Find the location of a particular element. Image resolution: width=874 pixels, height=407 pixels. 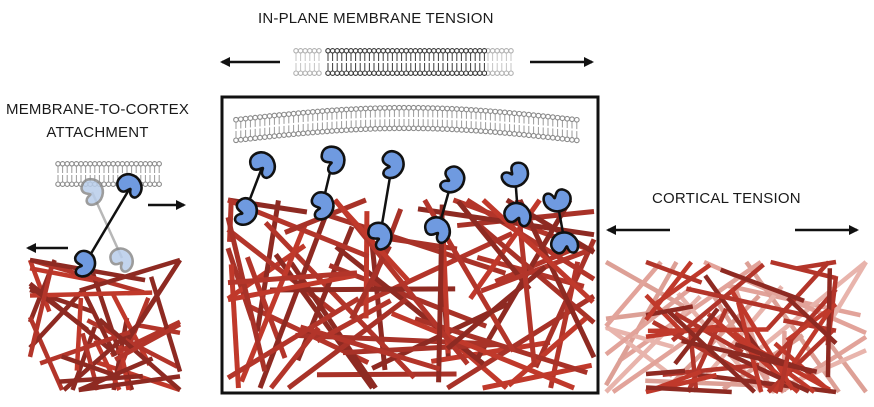

membrane-to-cortex-label-line1: MEMBRANE-TO-CORTEX is located at coordinates (98, 109).